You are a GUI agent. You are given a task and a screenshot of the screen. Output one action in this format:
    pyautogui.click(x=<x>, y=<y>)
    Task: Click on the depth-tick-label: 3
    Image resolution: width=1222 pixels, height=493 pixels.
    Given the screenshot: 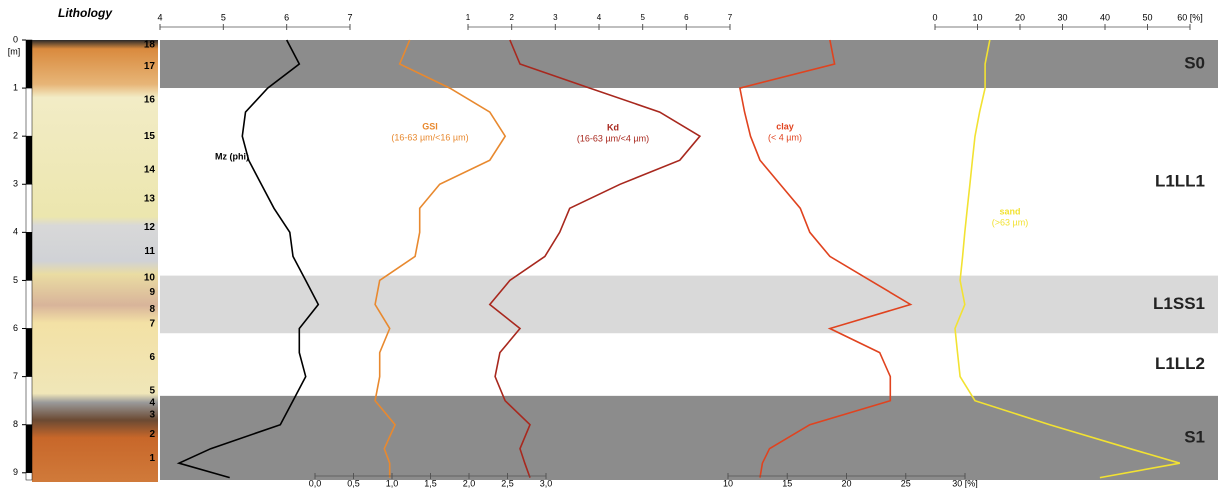 What is the action you would take?
    pyautogui.click(x=15, y=184)
    